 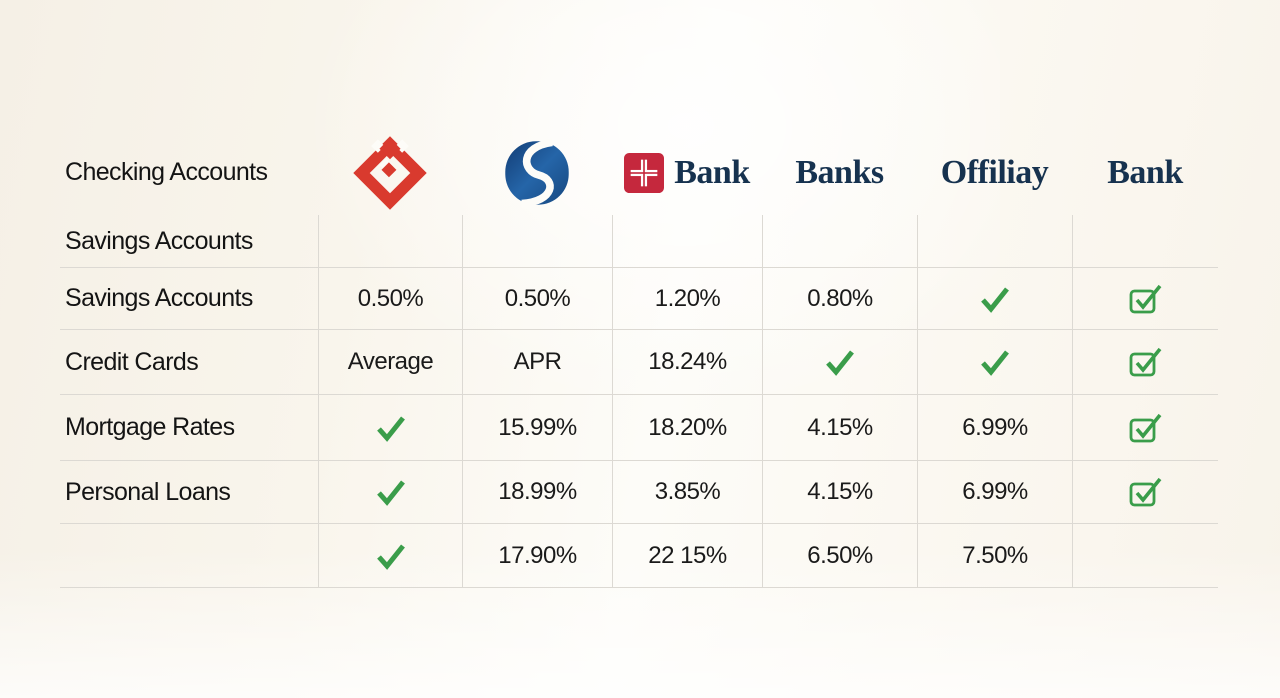 I want to click on table-cell-value: 18.24%, so click(x=687, y=362).